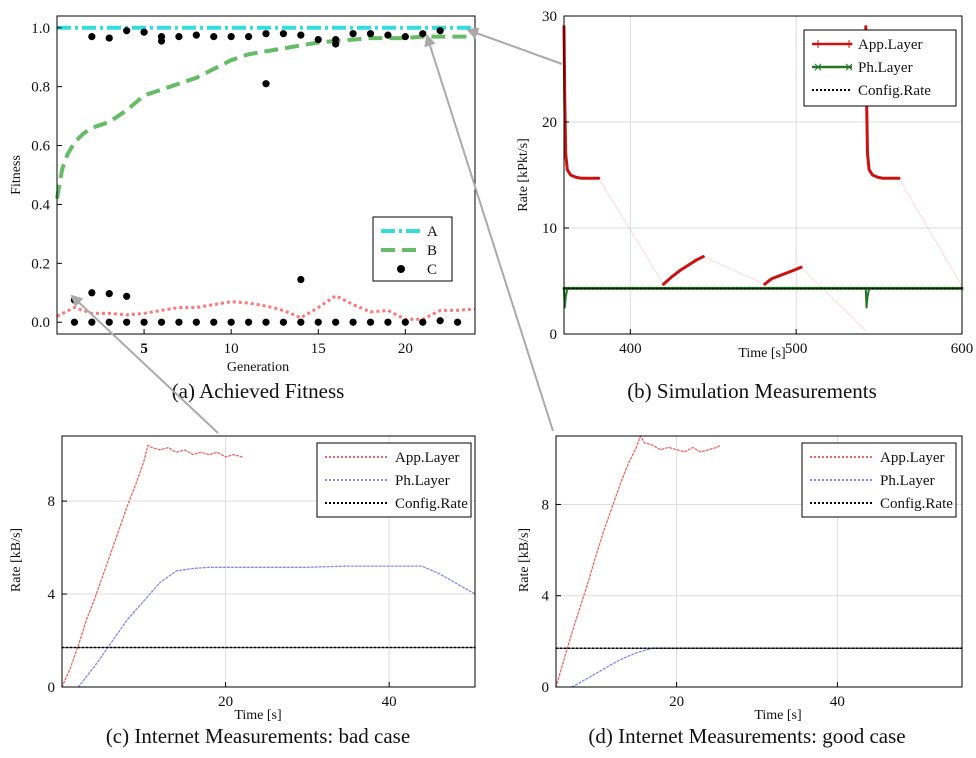  Describe the element at coordinates (40, 88) in the screenshot. I see `y-tick-label-4: 0.8` at that location.